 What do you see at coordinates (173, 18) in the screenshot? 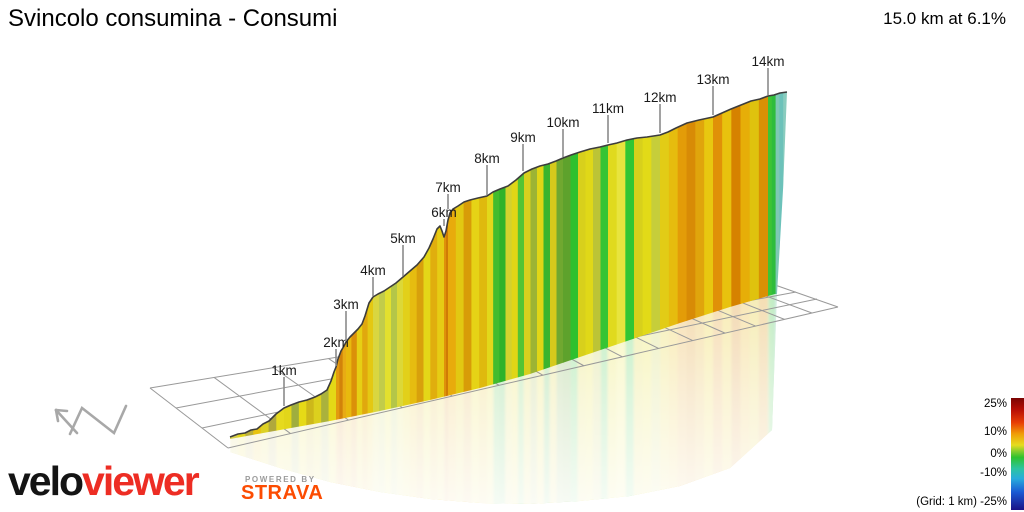
I see `page-title: Svincolo consumina - Consumi` at bounding box center [173, 18].